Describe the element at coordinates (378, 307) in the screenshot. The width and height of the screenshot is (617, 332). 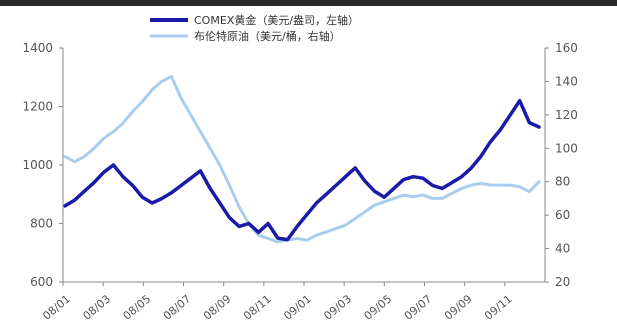
I see `x-axis-tick-label: 09/05` at that location.